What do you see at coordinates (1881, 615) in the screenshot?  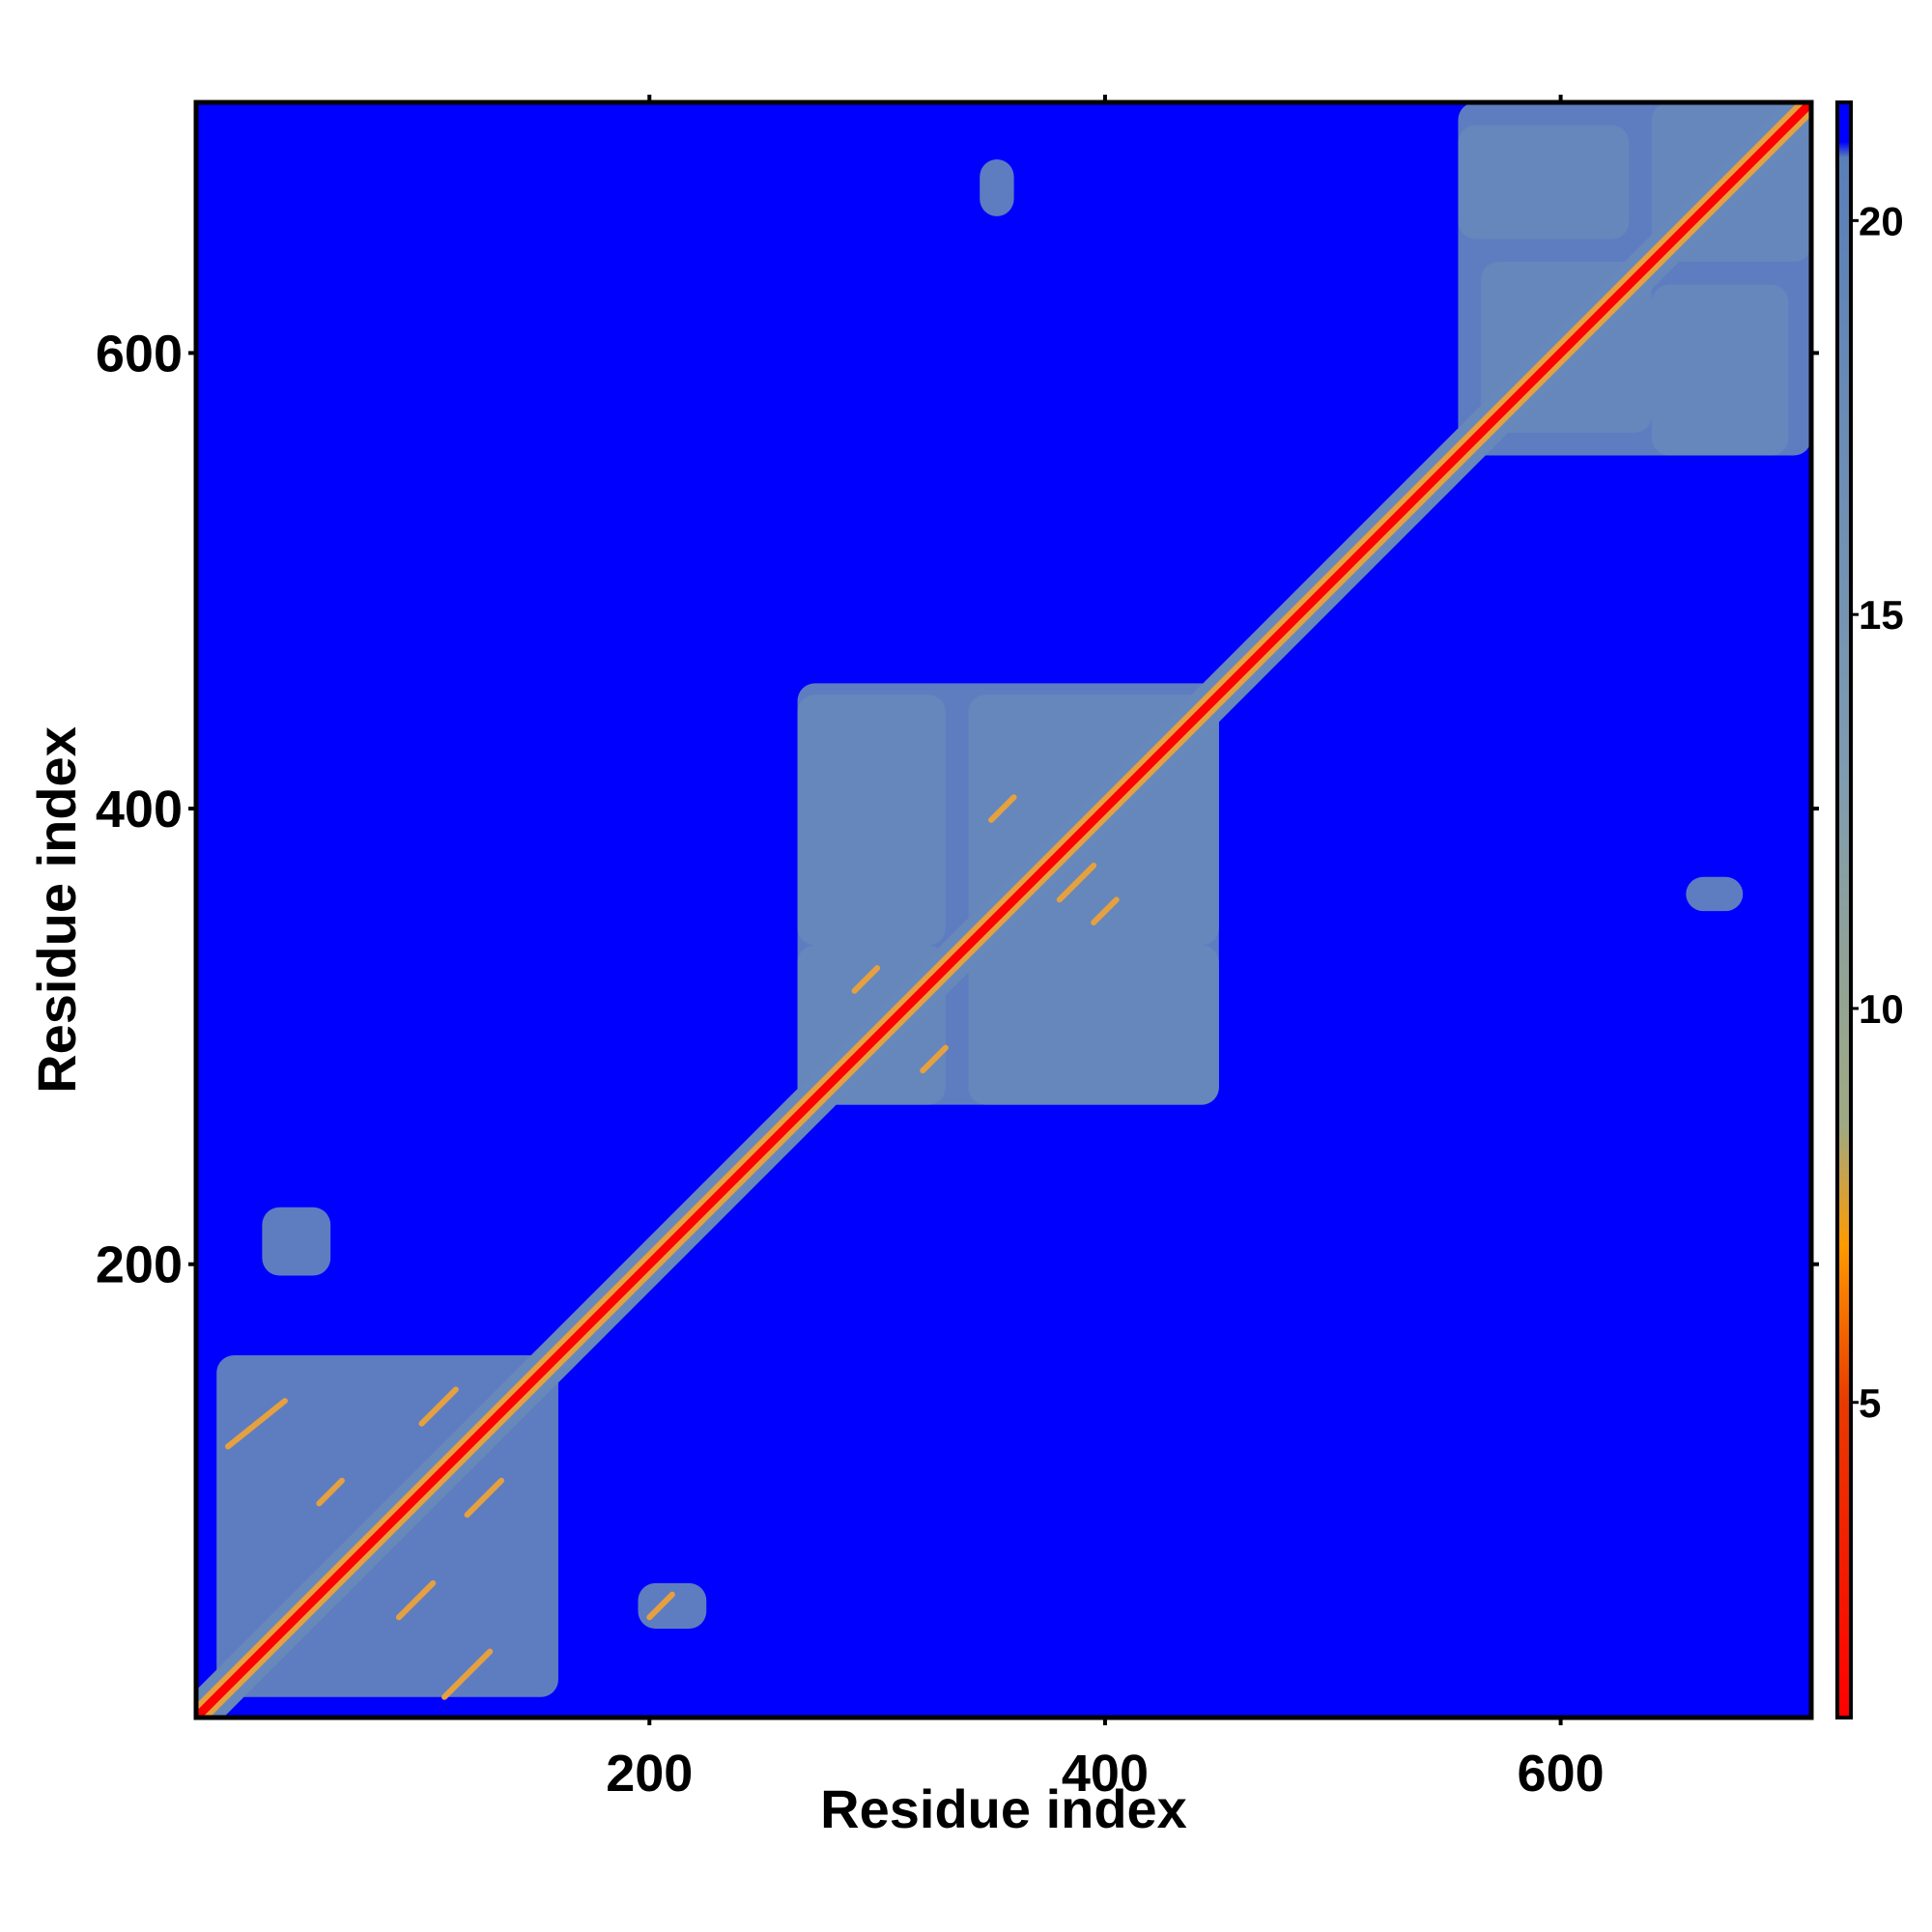 I see `colorbar-tick-label: 15` at bounding box center [1881, 615].